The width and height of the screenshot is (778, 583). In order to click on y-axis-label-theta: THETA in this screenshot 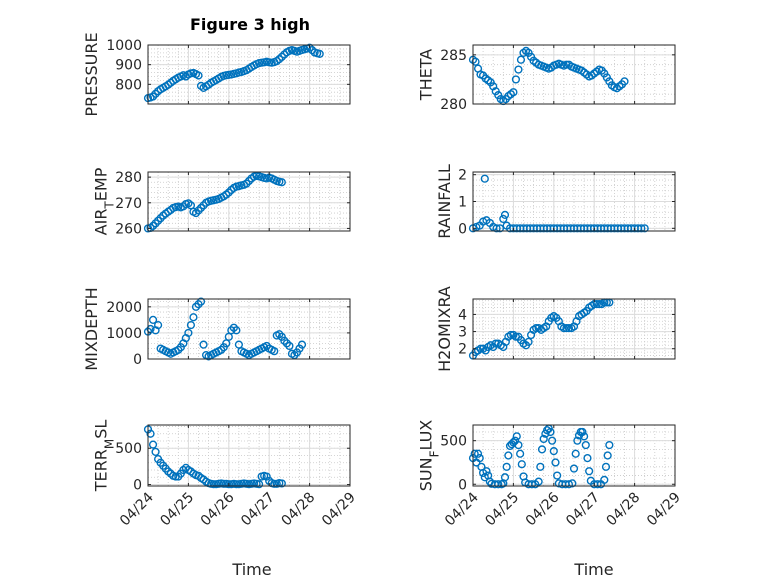, I will do `click(425, 75)`.